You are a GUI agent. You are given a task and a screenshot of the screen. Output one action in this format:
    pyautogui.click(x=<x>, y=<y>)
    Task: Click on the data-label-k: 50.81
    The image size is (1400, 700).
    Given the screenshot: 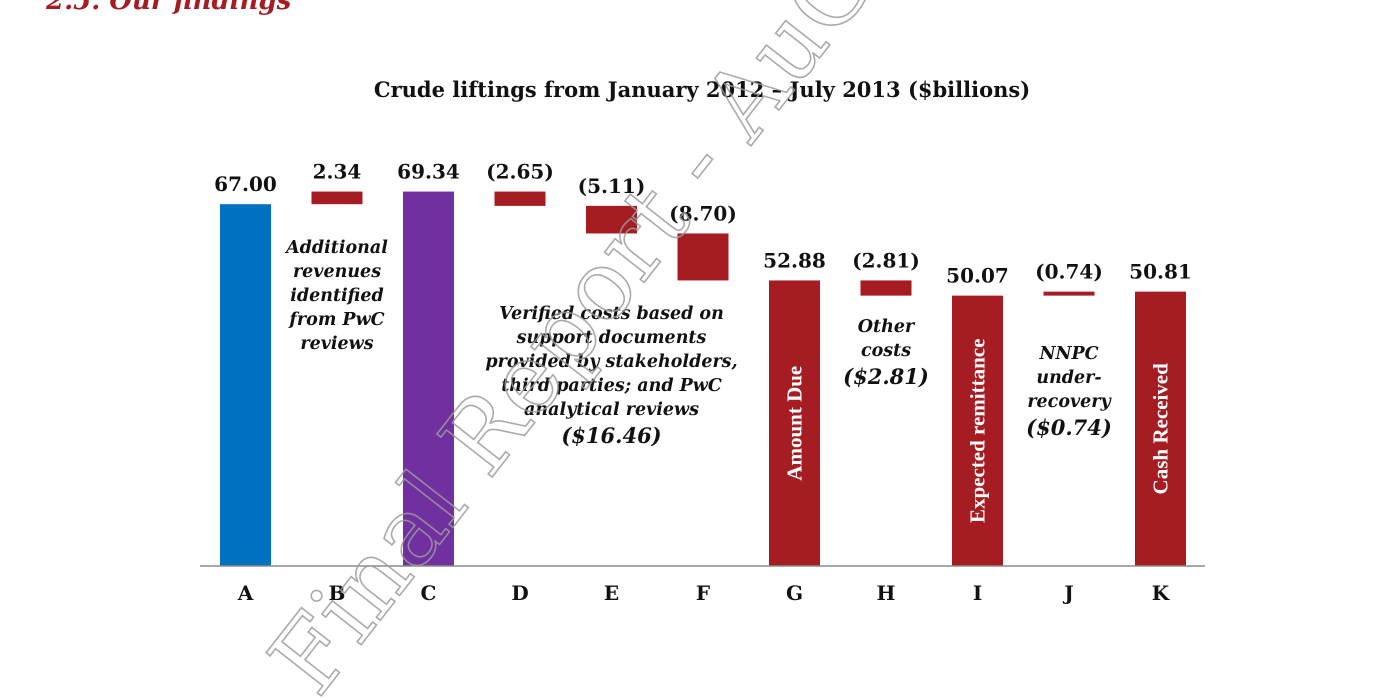 What is the action you would take?
    pyautogui.click(x=1160, y=272)
    